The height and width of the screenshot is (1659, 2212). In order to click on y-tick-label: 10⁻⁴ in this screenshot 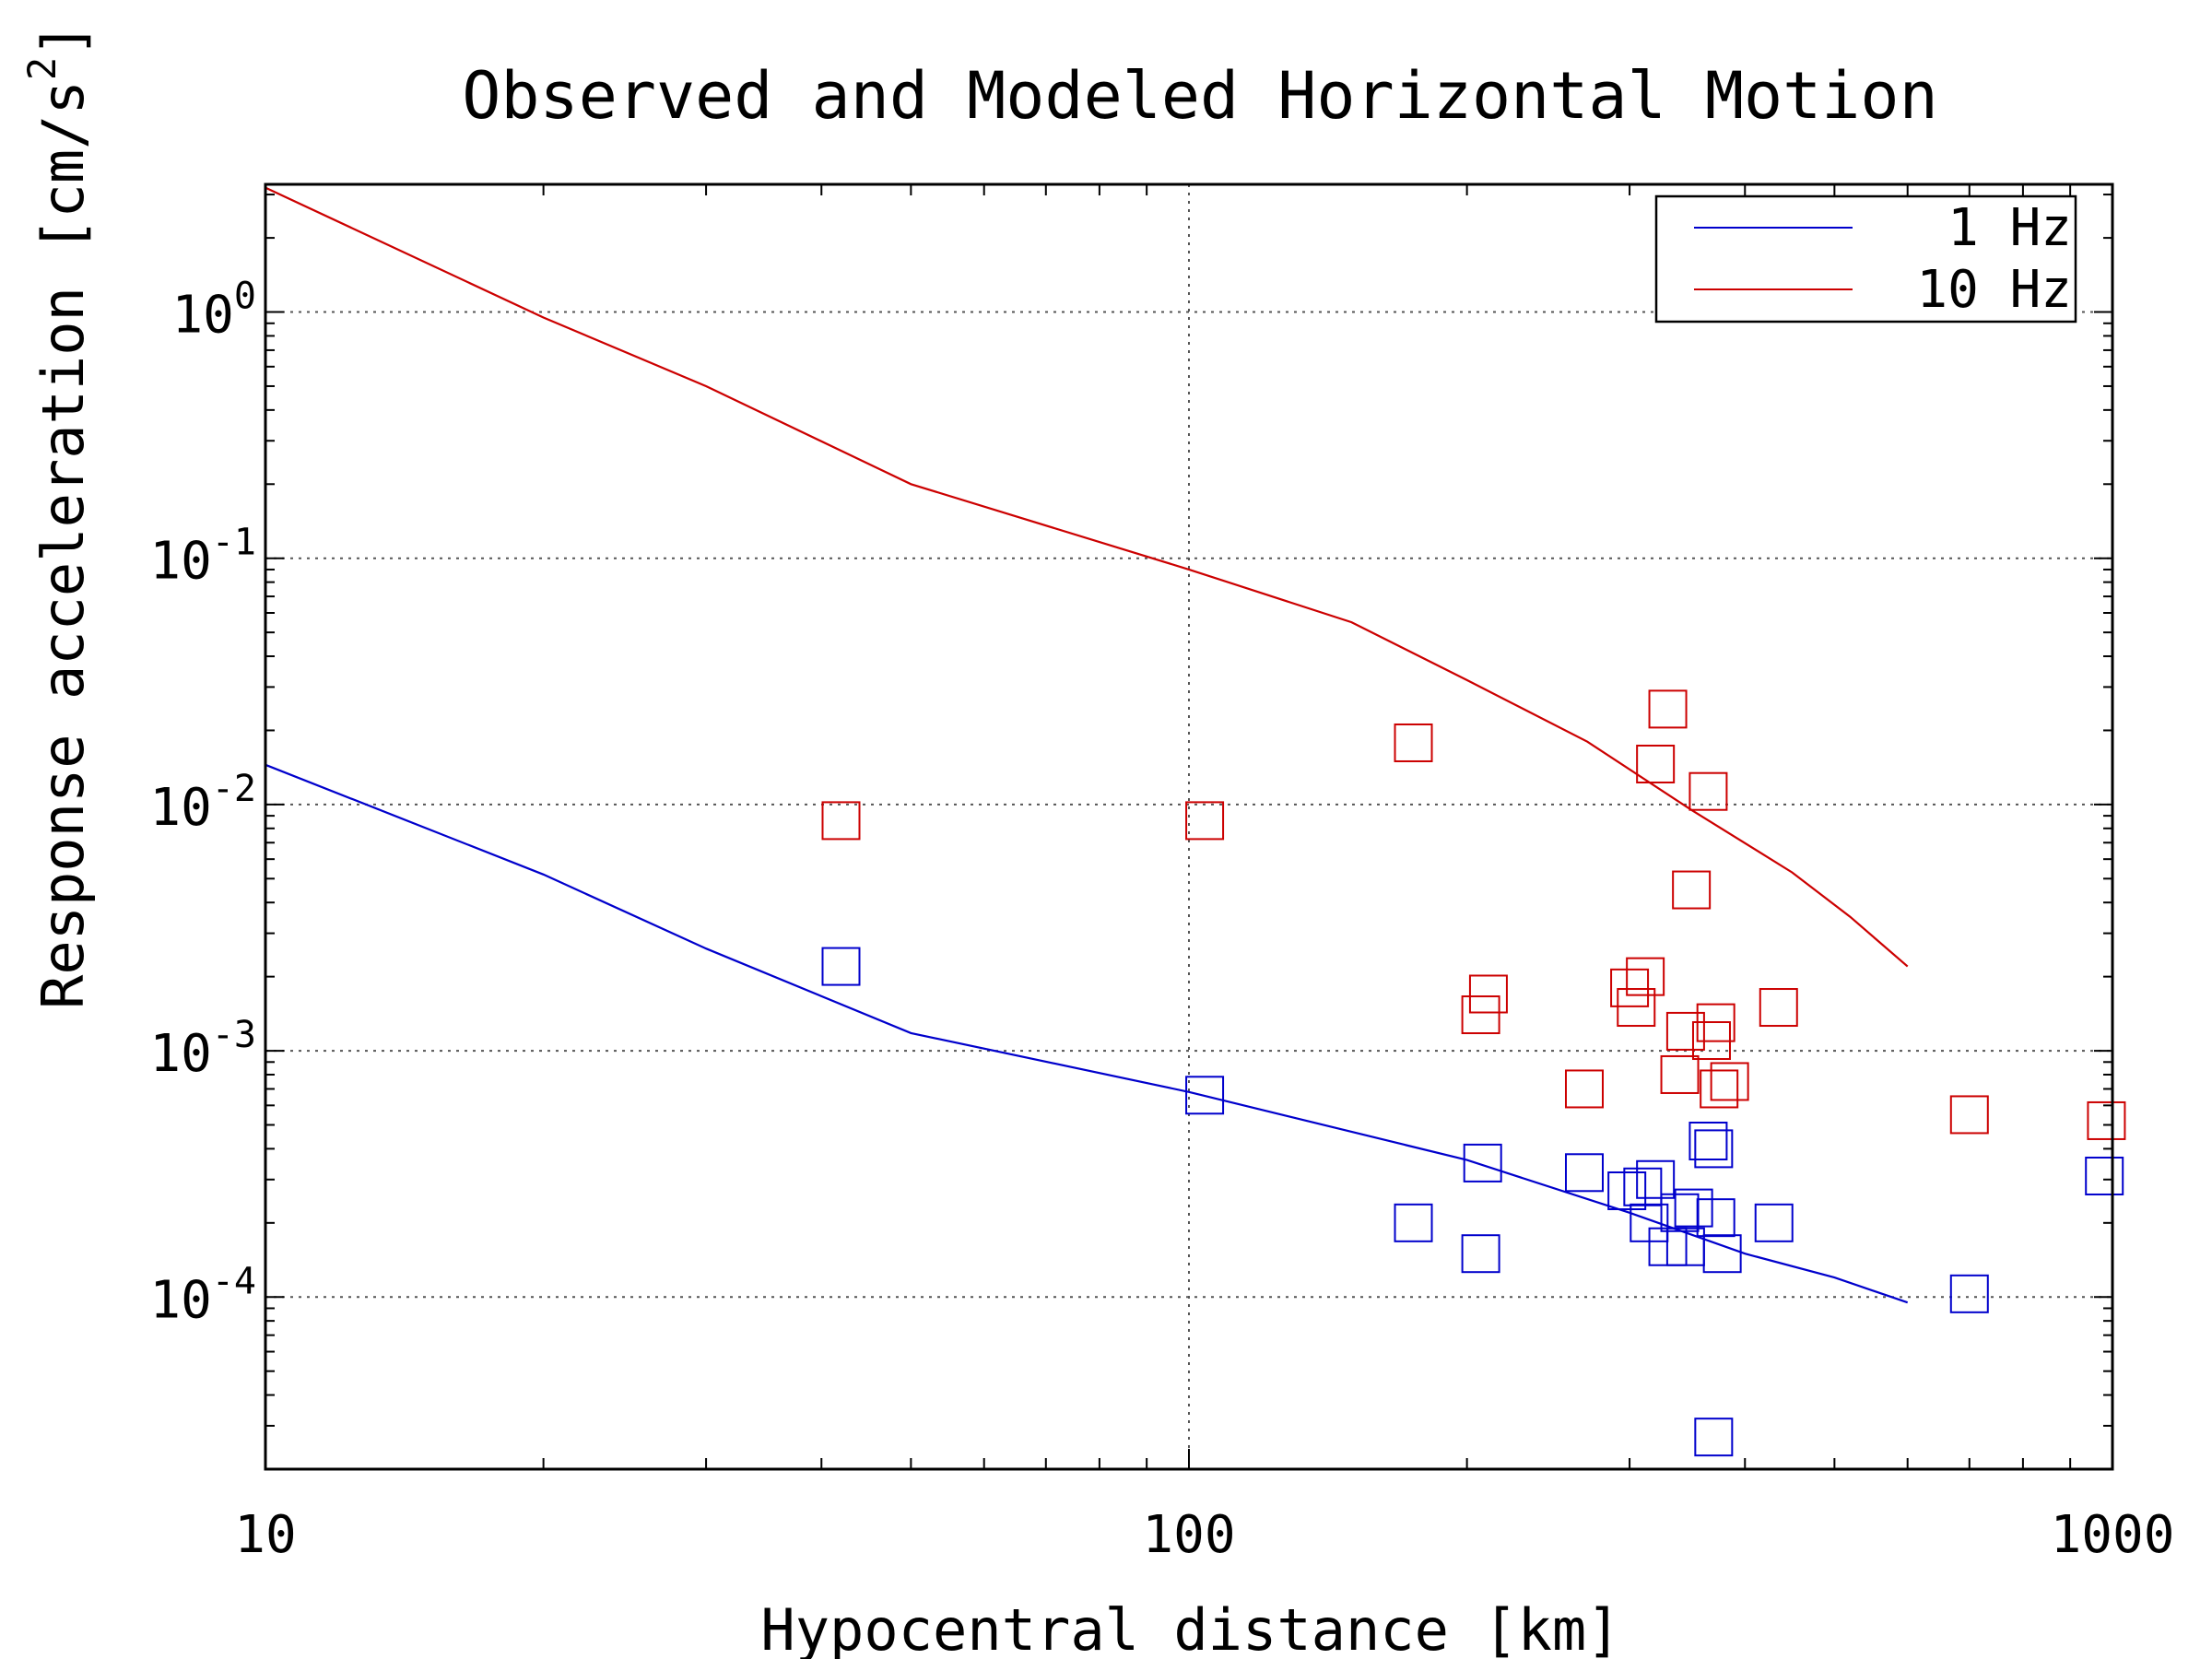, I will do `click(202, 1295)`.